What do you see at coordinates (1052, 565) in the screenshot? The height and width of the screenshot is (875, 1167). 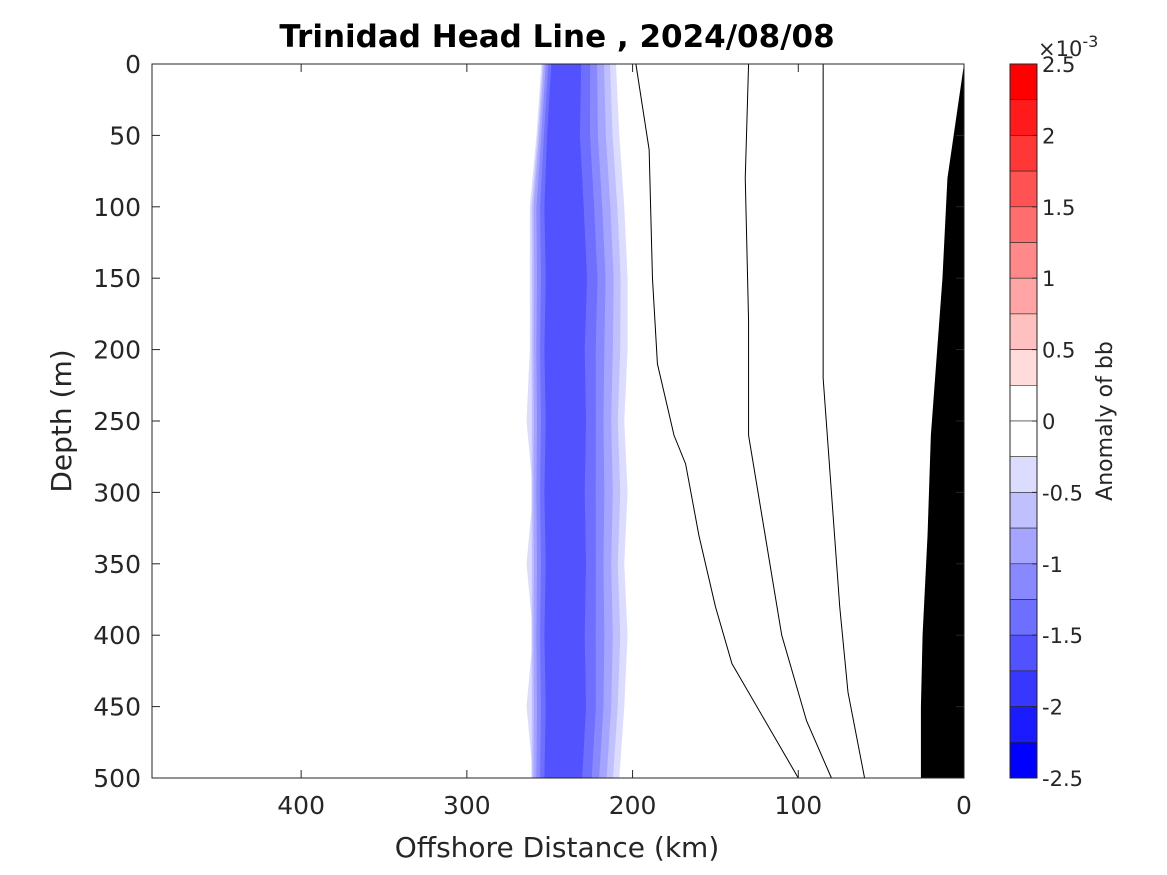 I see `colorbar-tick-label: -1` at bounding box center [1052, 565].